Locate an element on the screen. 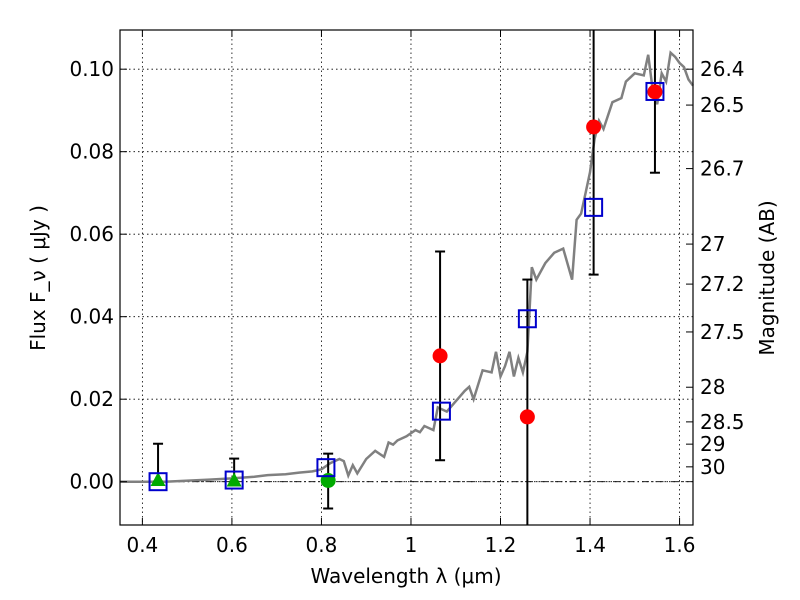 The width and height of the screenshot is (800, 600). x-tick-label: 0.6 is located at coordinates (232, 545).